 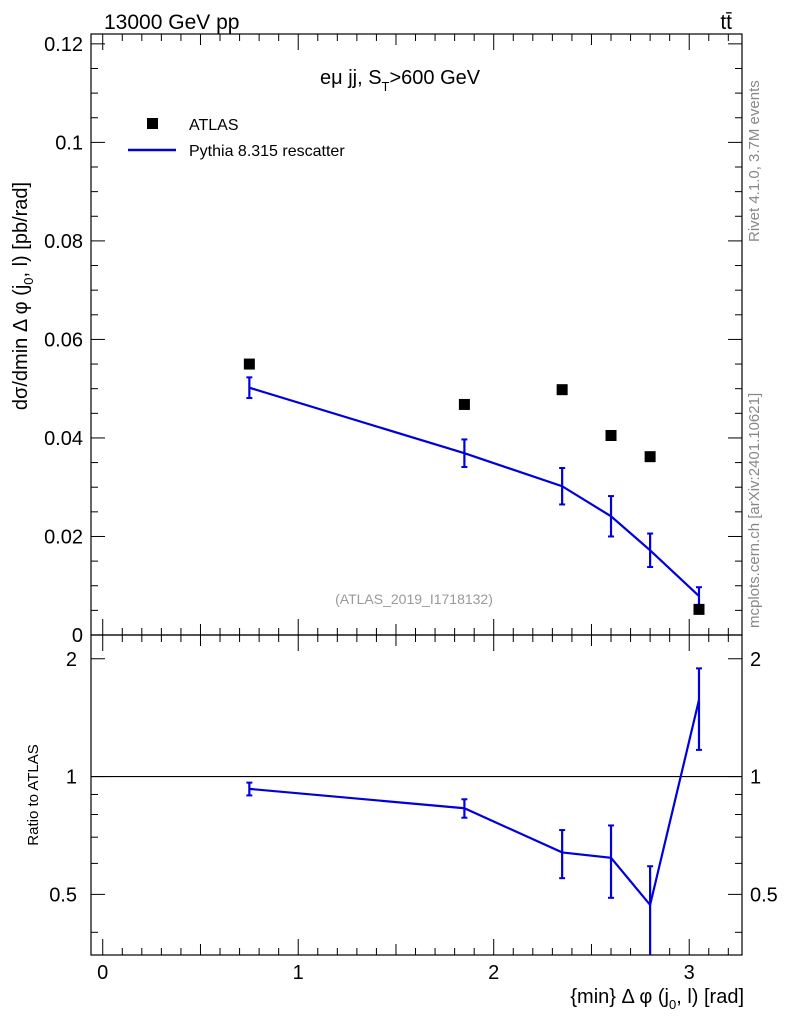 What do you see at coordinates (493, 973) in the screenshot?
I see `x-tick-label: 2` at bounding box center [493, 973].